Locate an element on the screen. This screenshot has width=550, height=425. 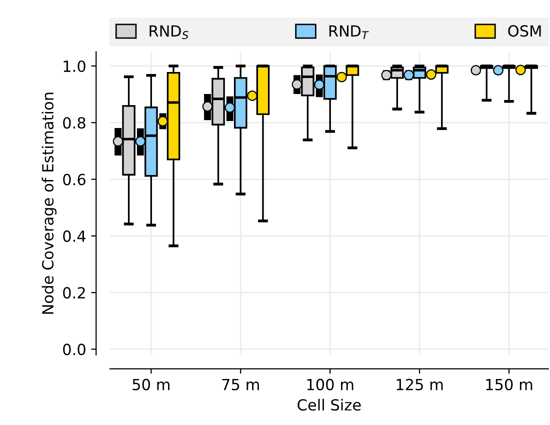
y-tick-label: 0.6 is located at coordinates (74, 180).